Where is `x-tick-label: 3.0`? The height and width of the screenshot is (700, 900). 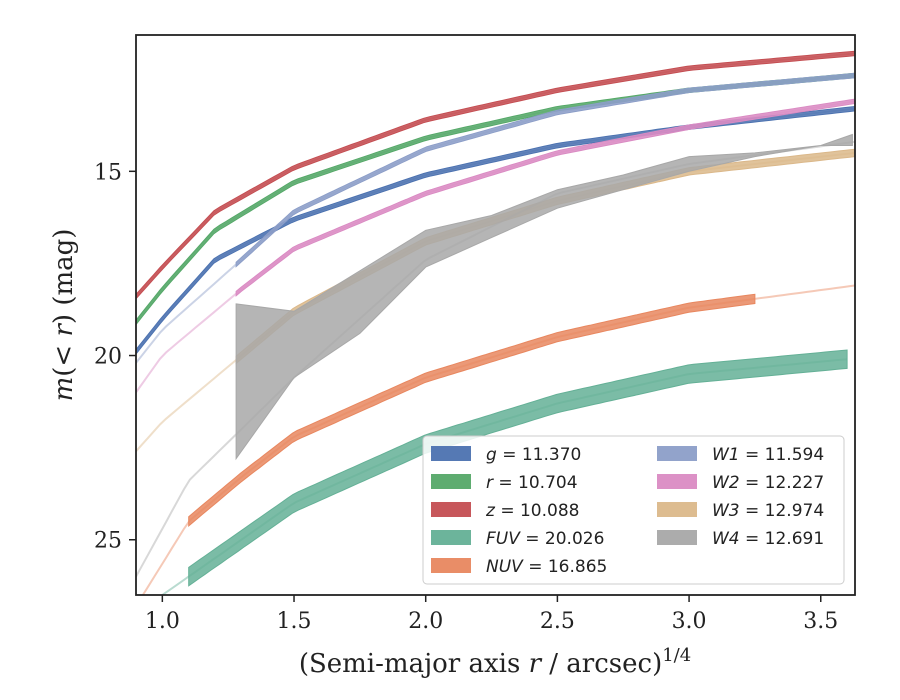
x-tick-label: 3.0 is located at coordinates (689, 621).